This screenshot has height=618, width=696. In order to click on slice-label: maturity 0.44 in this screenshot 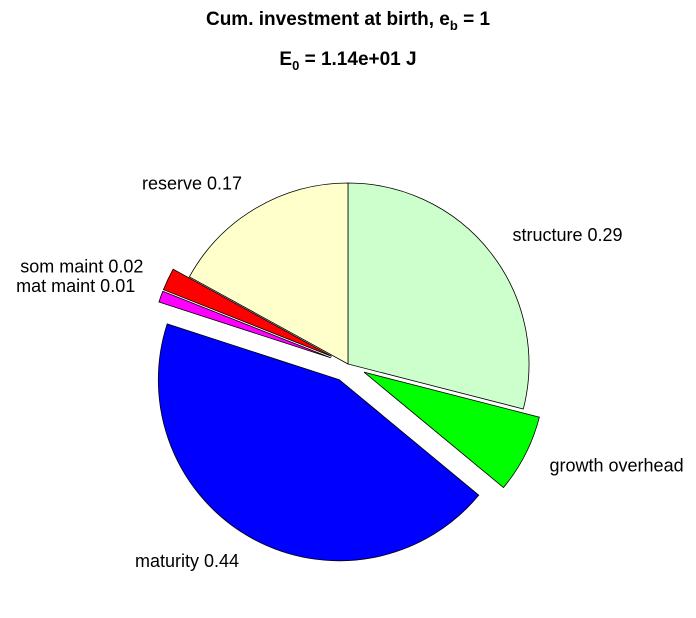, I will do `click(187, 561)`.